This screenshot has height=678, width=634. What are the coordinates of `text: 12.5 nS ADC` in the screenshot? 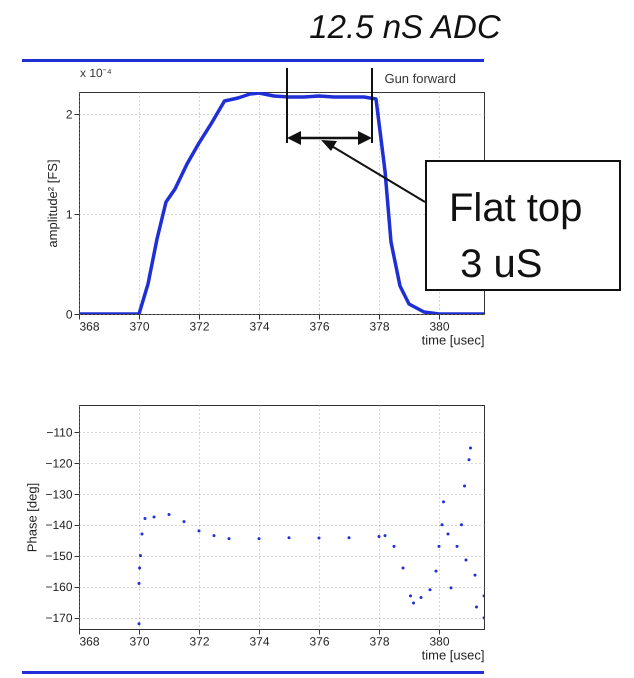 It's located at (405, 27).